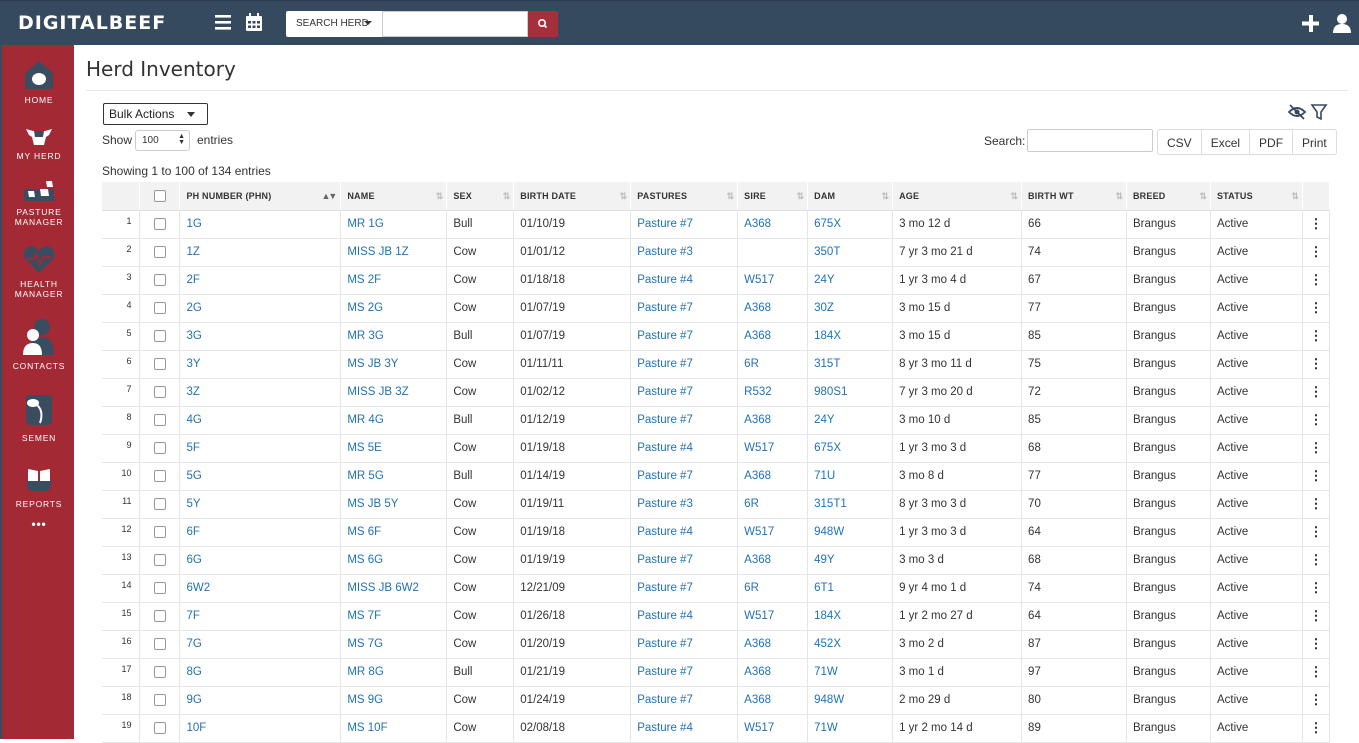 This screenshot has width=1359, height=743. Describe the element at coordinates (850, 532) in the screenshot. I see `dam-link: 948W` at that location.